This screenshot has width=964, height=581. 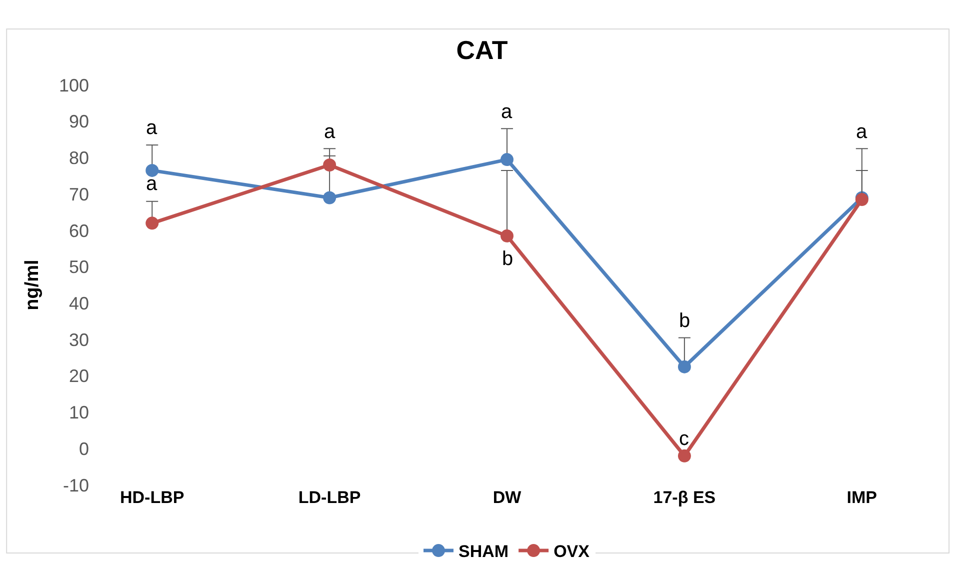 What do you see at coordinates (684, 497) in the screenshot?
I see `x-tick-label: 17-β ES` at bounding box center [684, 497].